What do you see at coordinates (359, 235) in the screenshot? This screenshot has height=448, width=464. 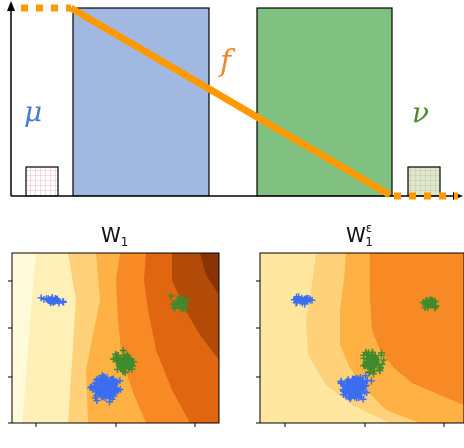 I see `panel-w1-eps-title: Wε 1` at bounding box center [359, 235].